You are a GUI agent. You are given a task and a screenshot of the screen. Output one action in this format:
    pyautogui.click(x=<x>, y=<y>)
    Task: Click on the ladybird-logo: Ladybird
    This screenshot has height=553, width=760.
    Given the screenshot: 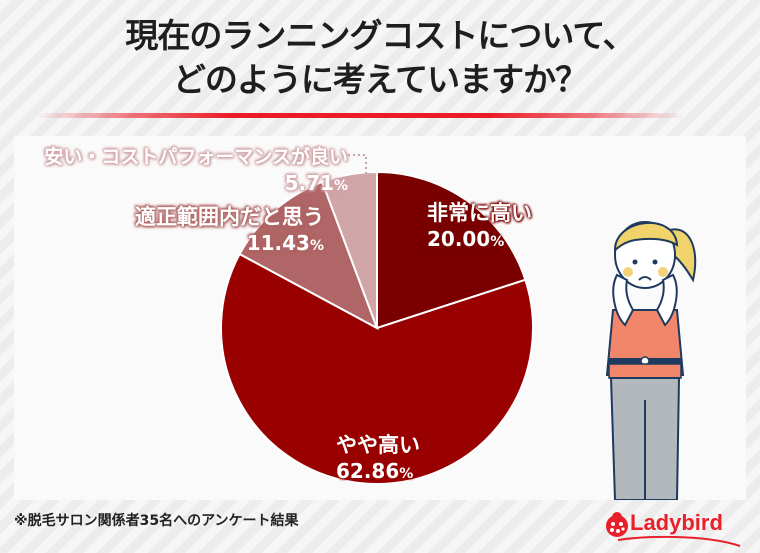 What is the action you would take?
    pyautogui.click(x=674, y=527)
    